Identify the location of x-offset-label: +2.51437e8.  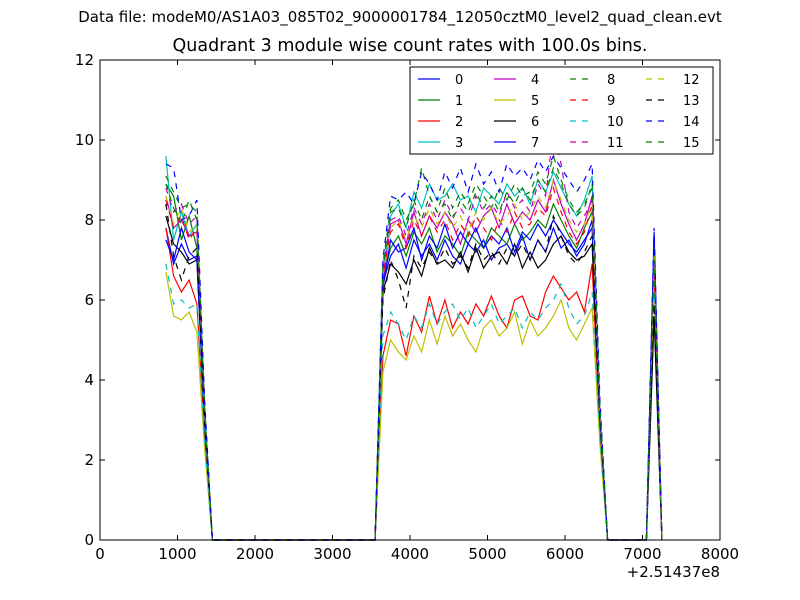
(673, 572).